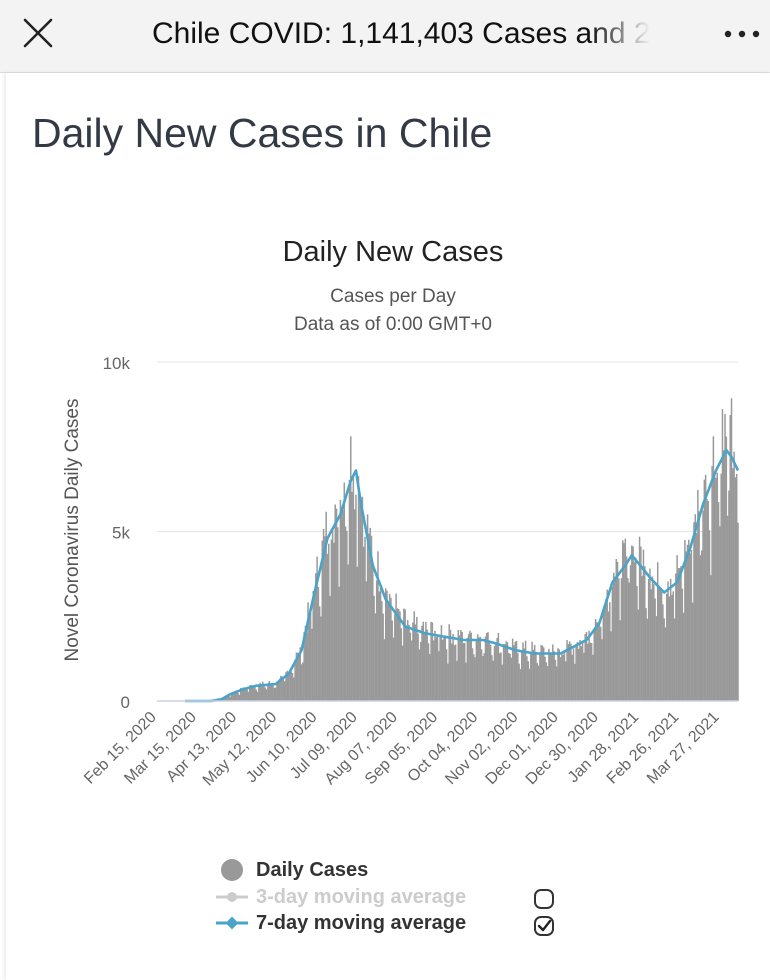 This screenshot has width=770, height=980. I want to click on checkbox-7-day-average, so click(544, 926).